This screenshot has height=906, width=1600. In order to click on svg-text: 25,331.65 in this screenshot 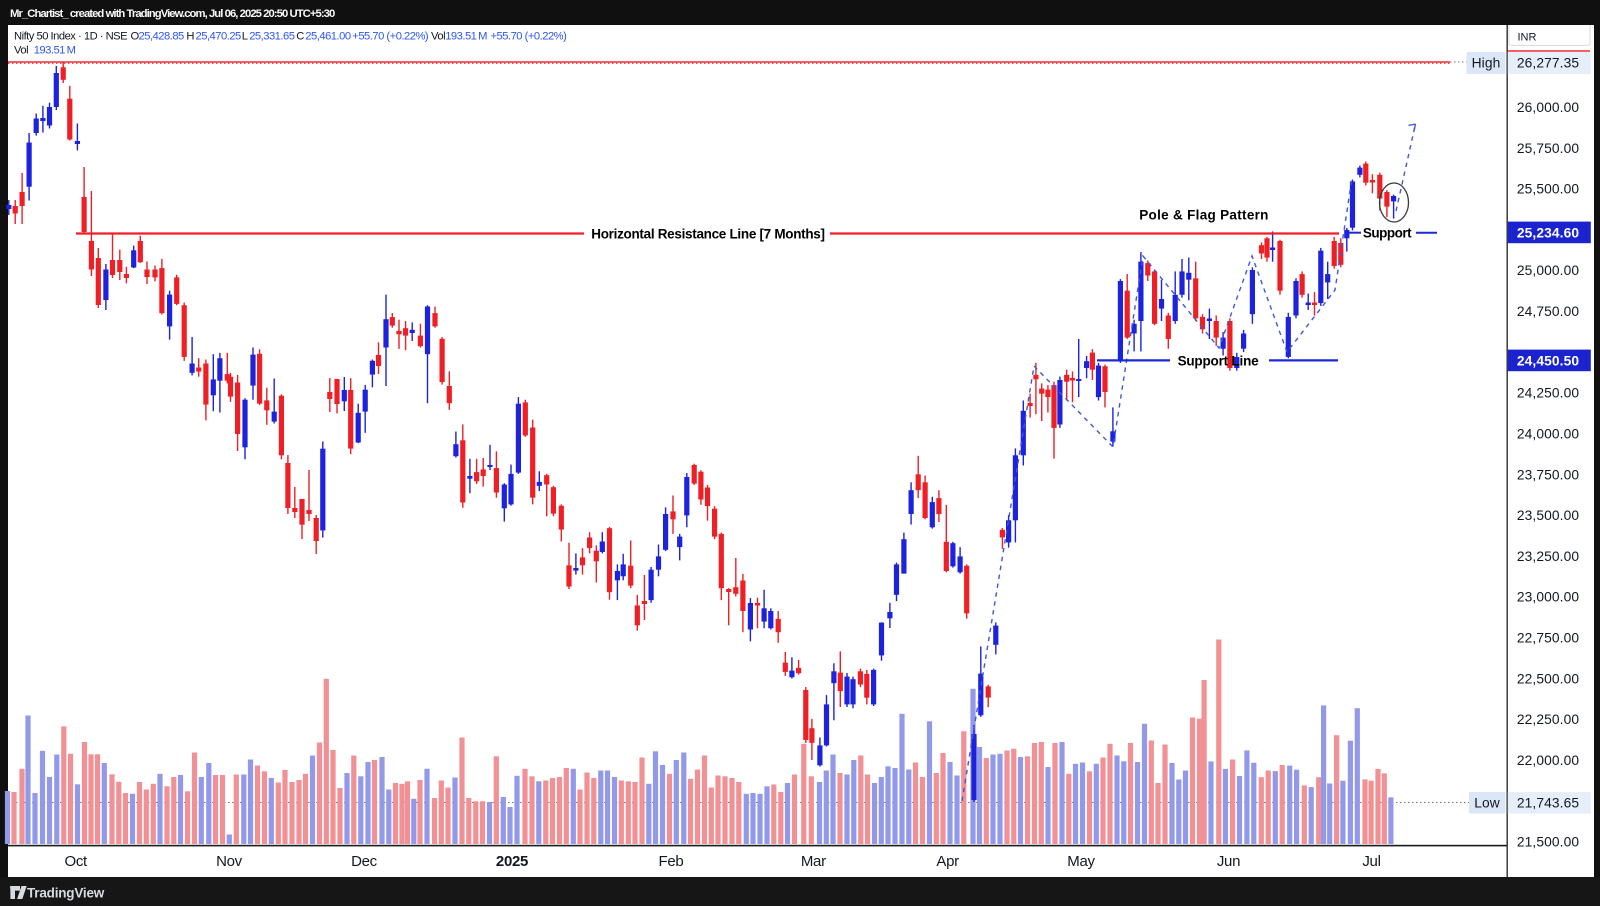, I will do `click(272, 36)`.